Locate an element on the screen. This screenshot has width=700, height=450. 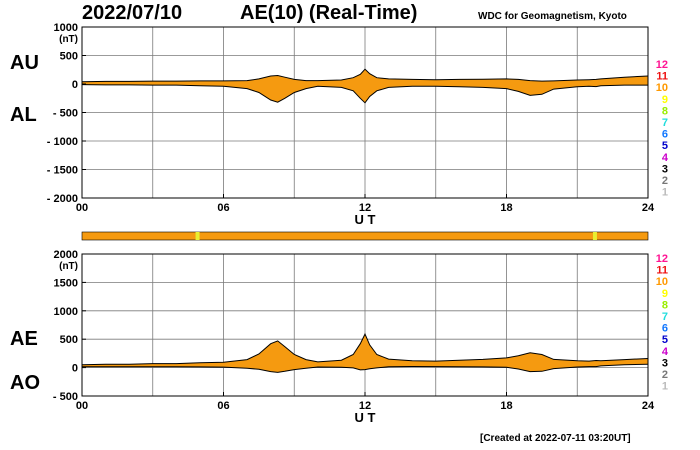
y-tick-label: - 1500 is located at coordinates (62, 171).